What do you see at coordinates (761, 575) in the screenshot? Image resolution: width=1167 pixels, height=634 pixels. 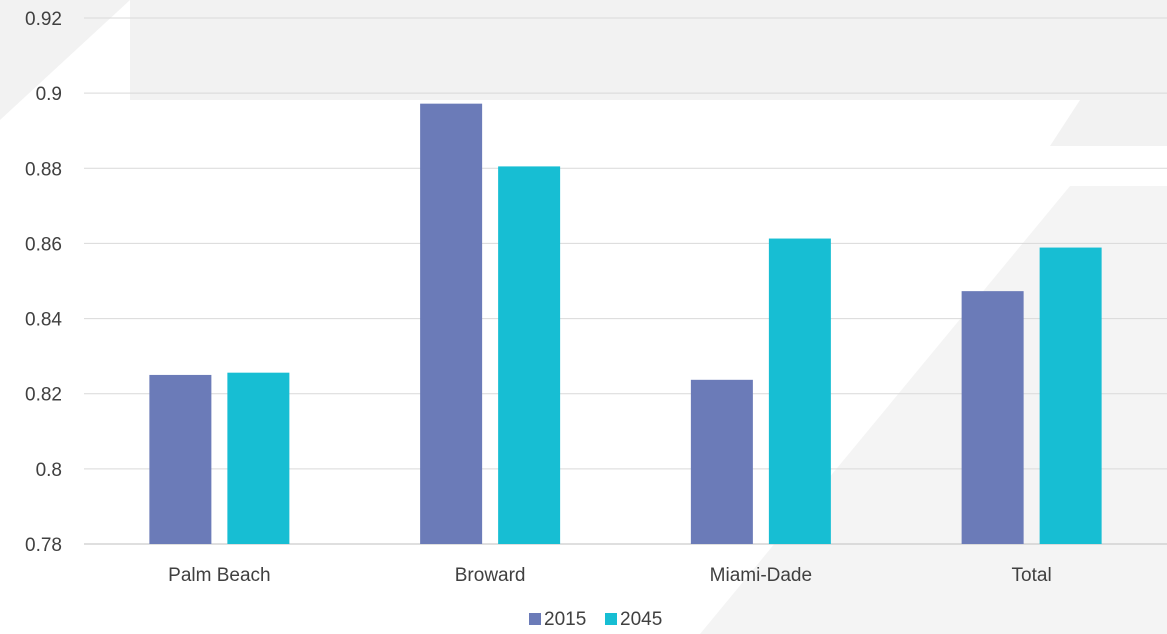 I see `x-category-label: Miami-Dade` at bounding box center [761, 575].